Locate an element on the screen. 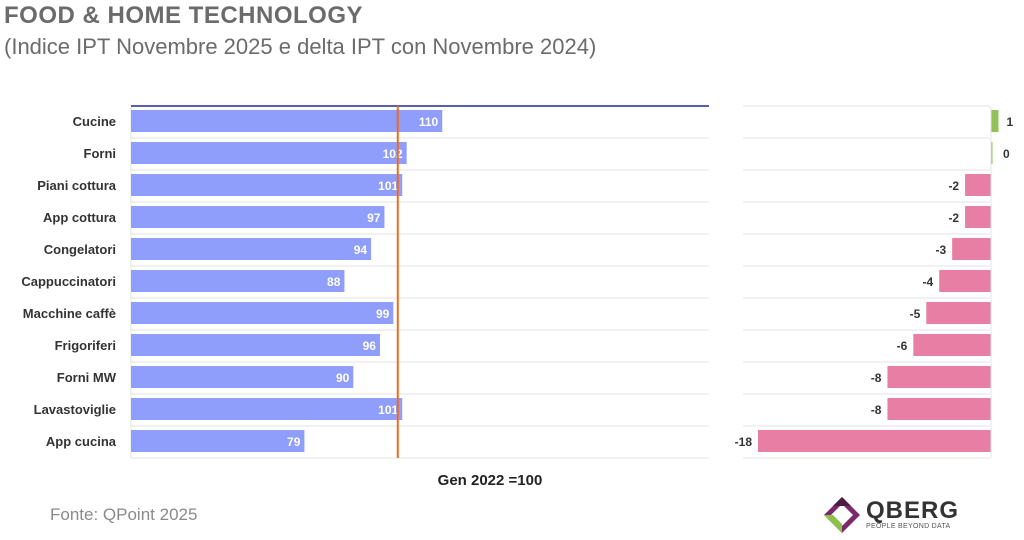 The image size is (1024, 540). category-label: App cucina is located at coordinates (81, 441).